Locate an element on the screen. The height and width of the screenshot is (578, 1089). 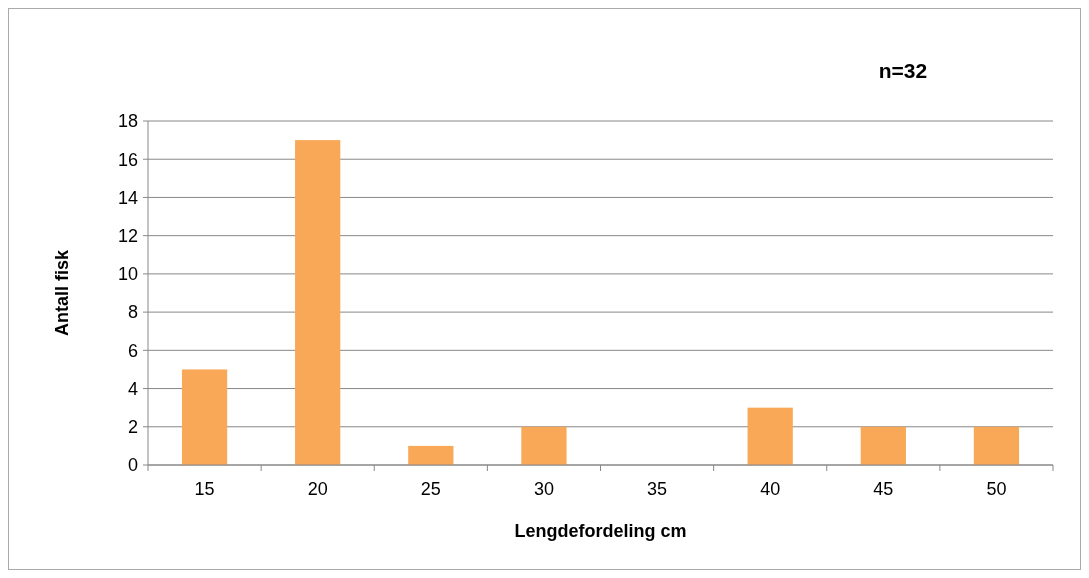
x-axis-title: Lengdefordeling cm is located at coordinates (600, 531).